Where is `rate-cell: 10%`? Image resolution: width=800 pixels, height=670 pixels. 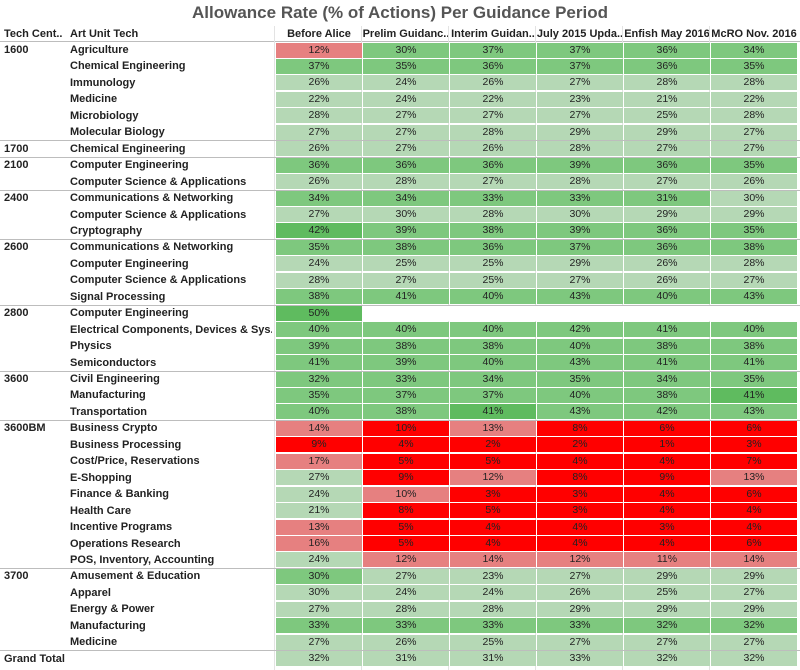
rate-cell: 10% is located at coordinates (406, 494).